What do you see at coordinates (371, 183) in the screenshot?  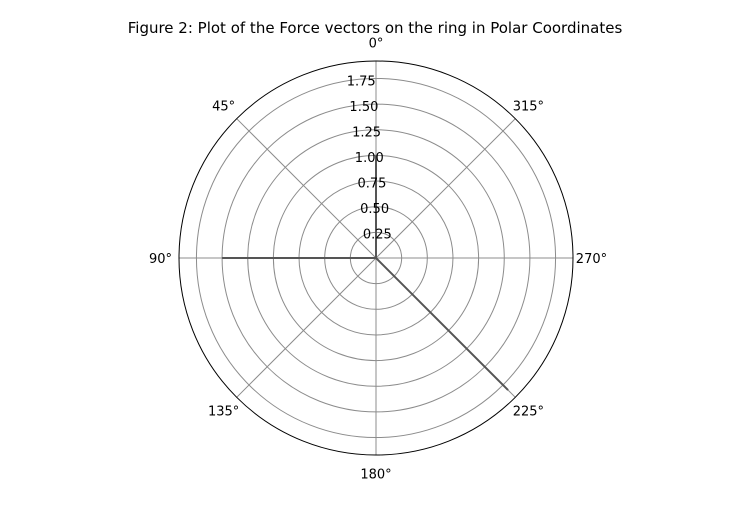 I see `r-tick-label: 0.75` at bounding box center [371, 183].